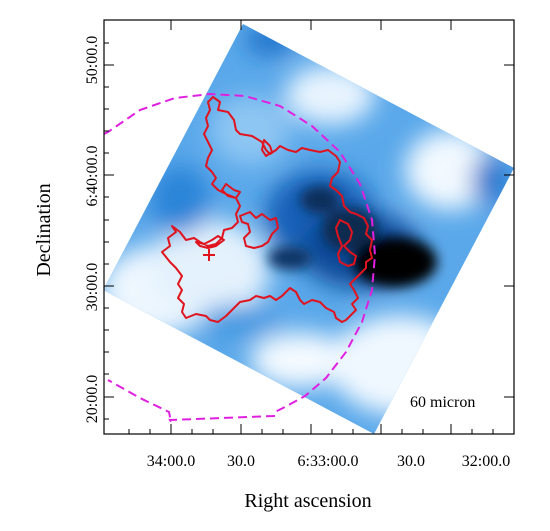 This screenshot has width=550, height=531. What do you see at coordinates (92, 399) in the screenshot?
I see `y-tick-label: 20:00.0` at bounding box center [92, 399].